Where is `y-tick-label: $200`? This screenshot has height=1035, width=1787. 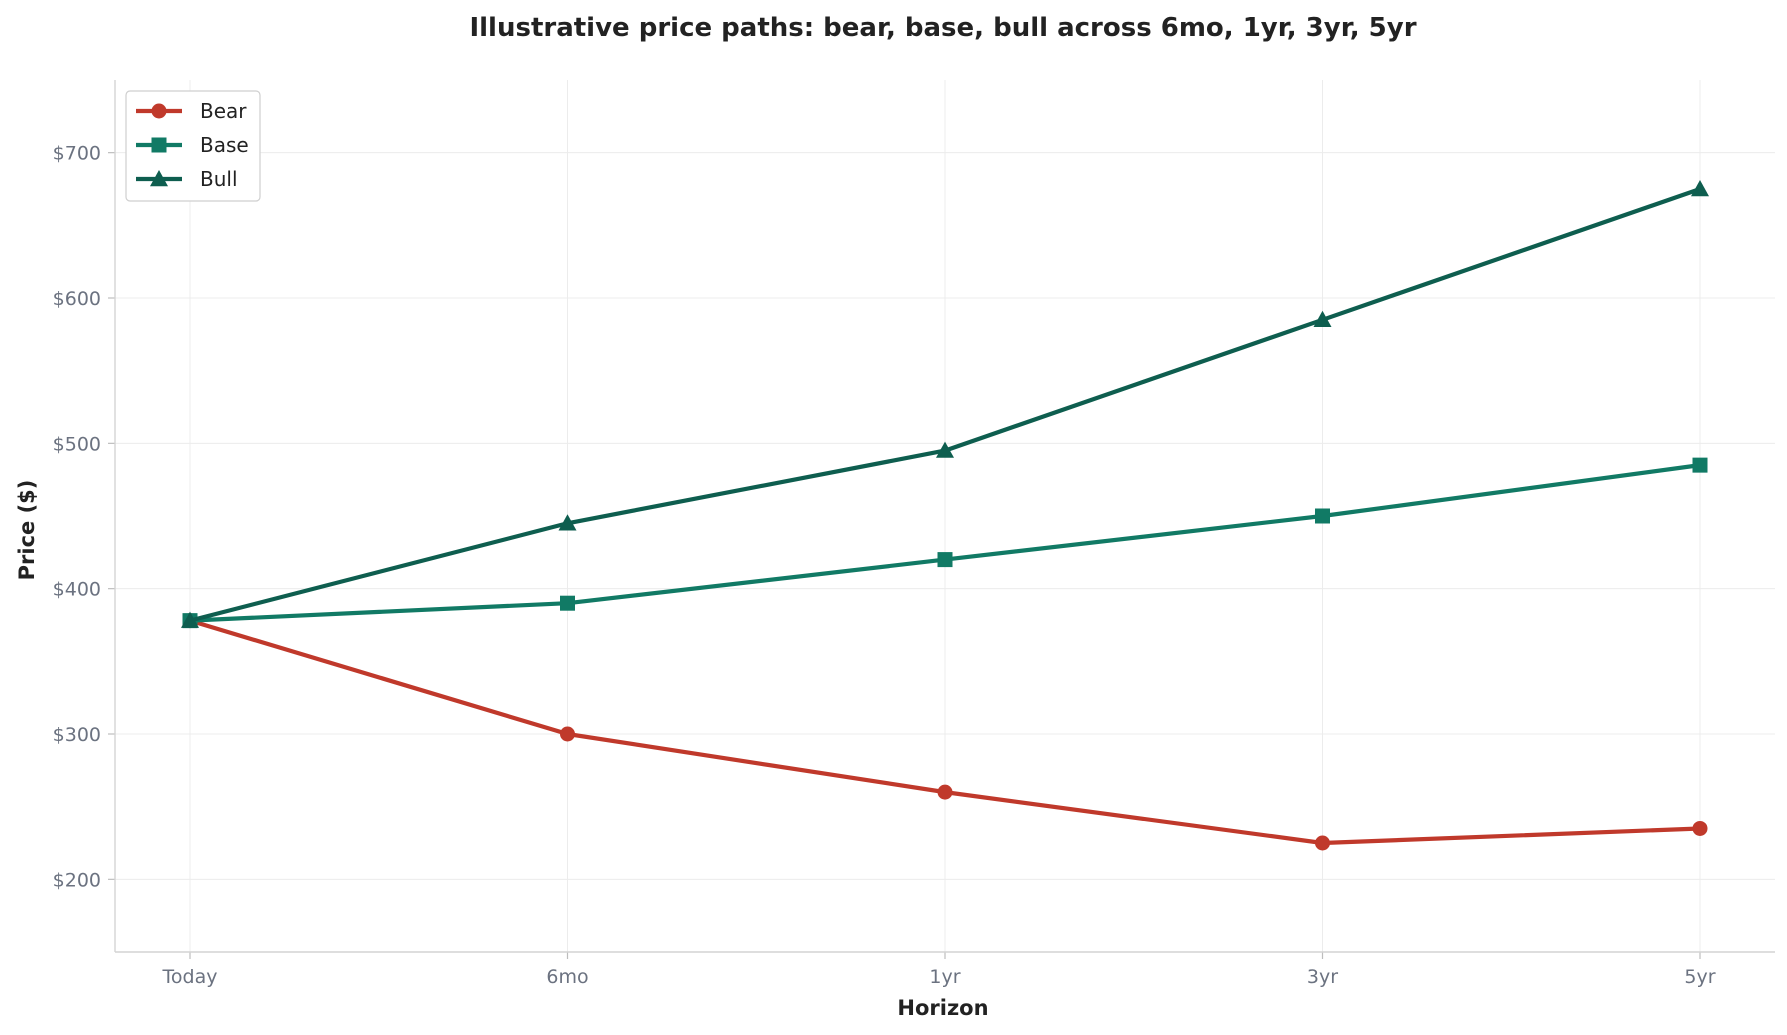 y-tick-label: $200 is located at coordinates (77, 880).